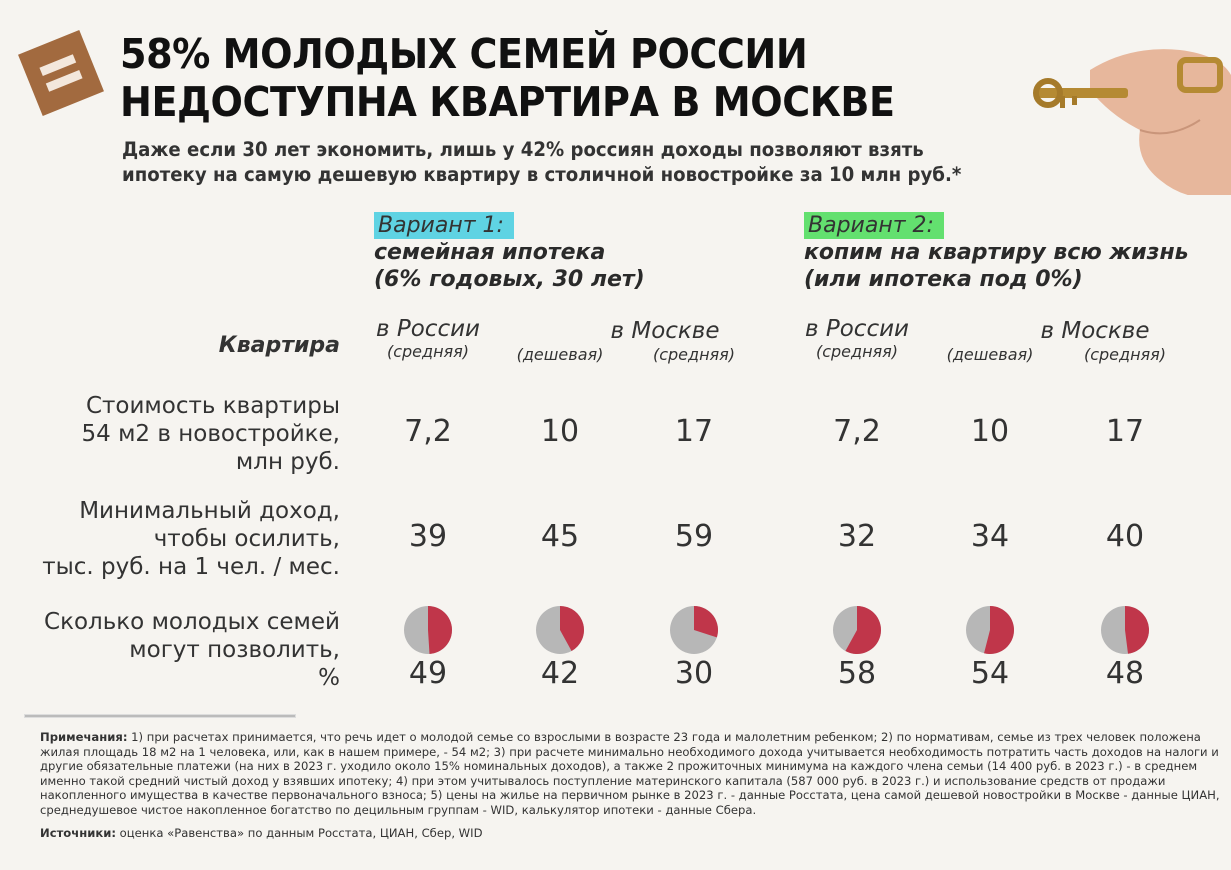 Image resolution: width=1231 pixels, height=870 pixels. I want to click on table-cell-value: 40, so click(1125, 536).